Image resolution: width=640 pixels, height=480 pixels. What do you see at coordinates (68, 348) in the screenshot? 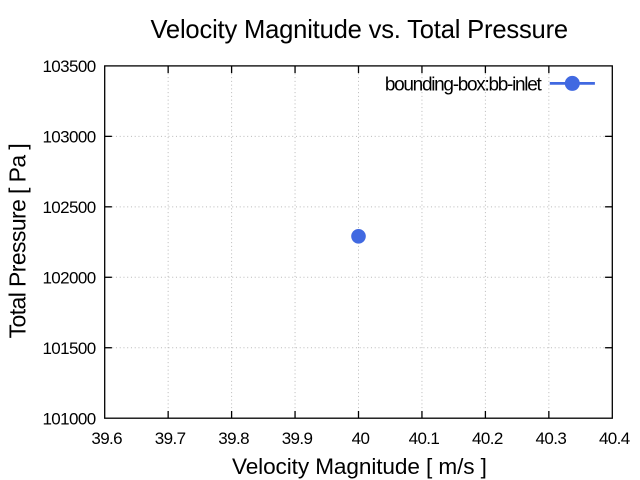
I see `svg-text: 101500` at bounding box center [68, 348].